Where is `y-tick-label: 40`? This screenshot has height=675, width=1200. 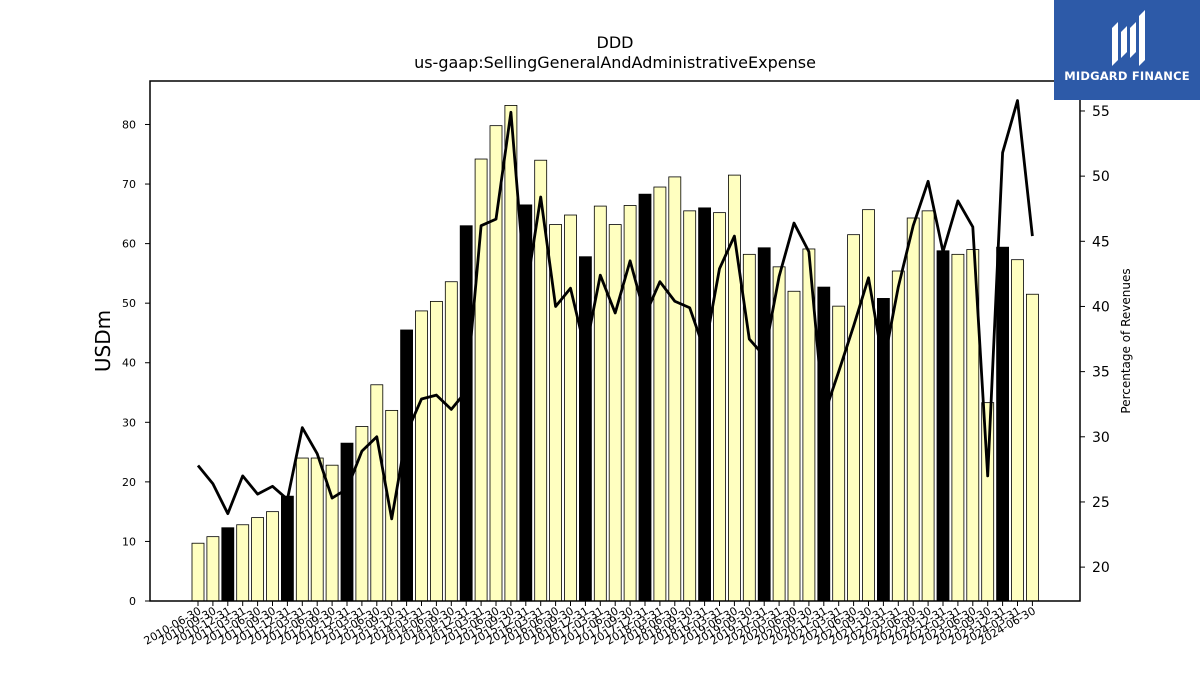 y-tick-label: 40 is located at coordinates (129, 363).